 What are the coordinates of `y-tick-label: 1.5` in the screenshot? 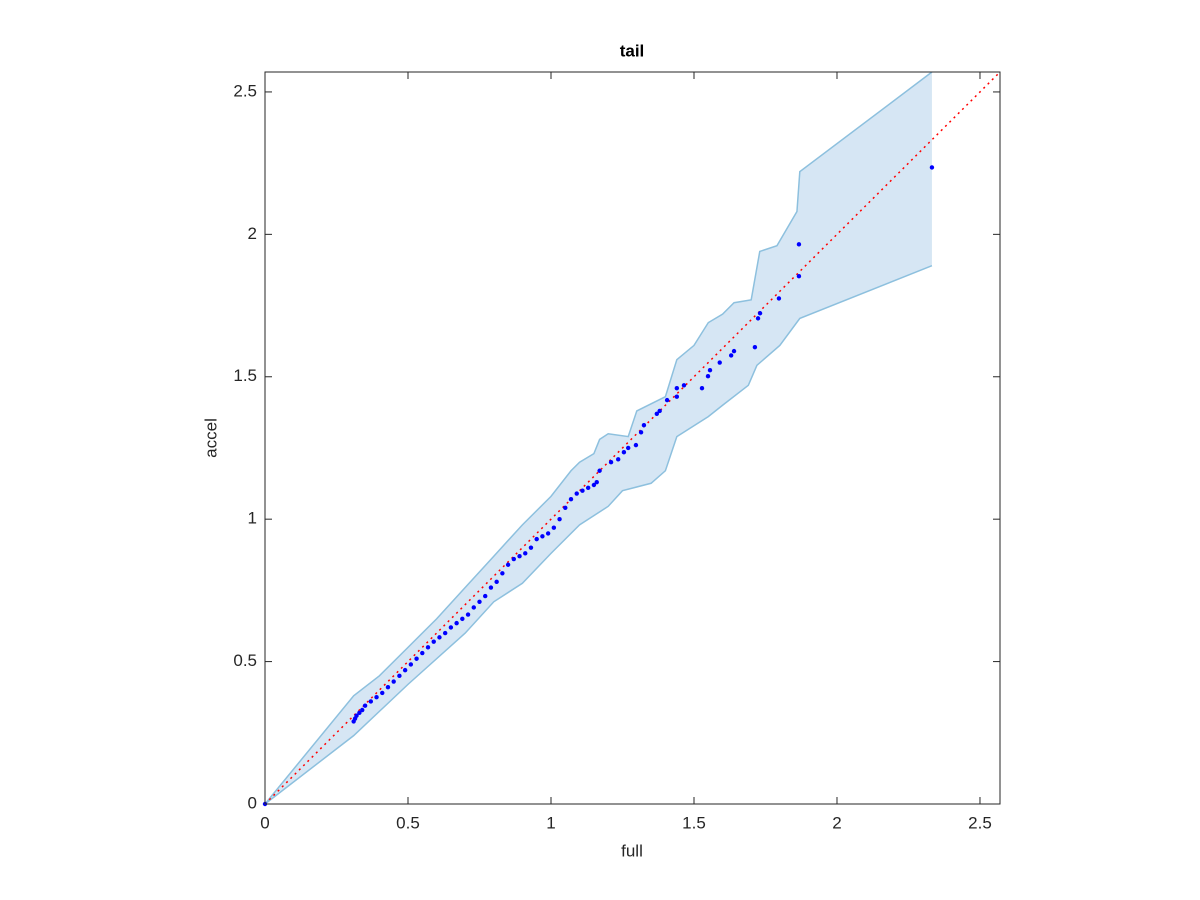 It's located at (245, 375).